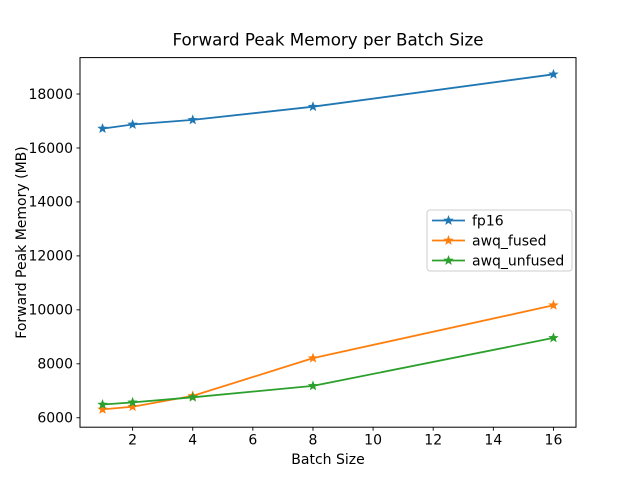 Image resolution: width=640 pixels, height=480 pixels. Describe the element at coordinates (493, 441) in the screenshot. I see `x-tick-label: 14` at that location.